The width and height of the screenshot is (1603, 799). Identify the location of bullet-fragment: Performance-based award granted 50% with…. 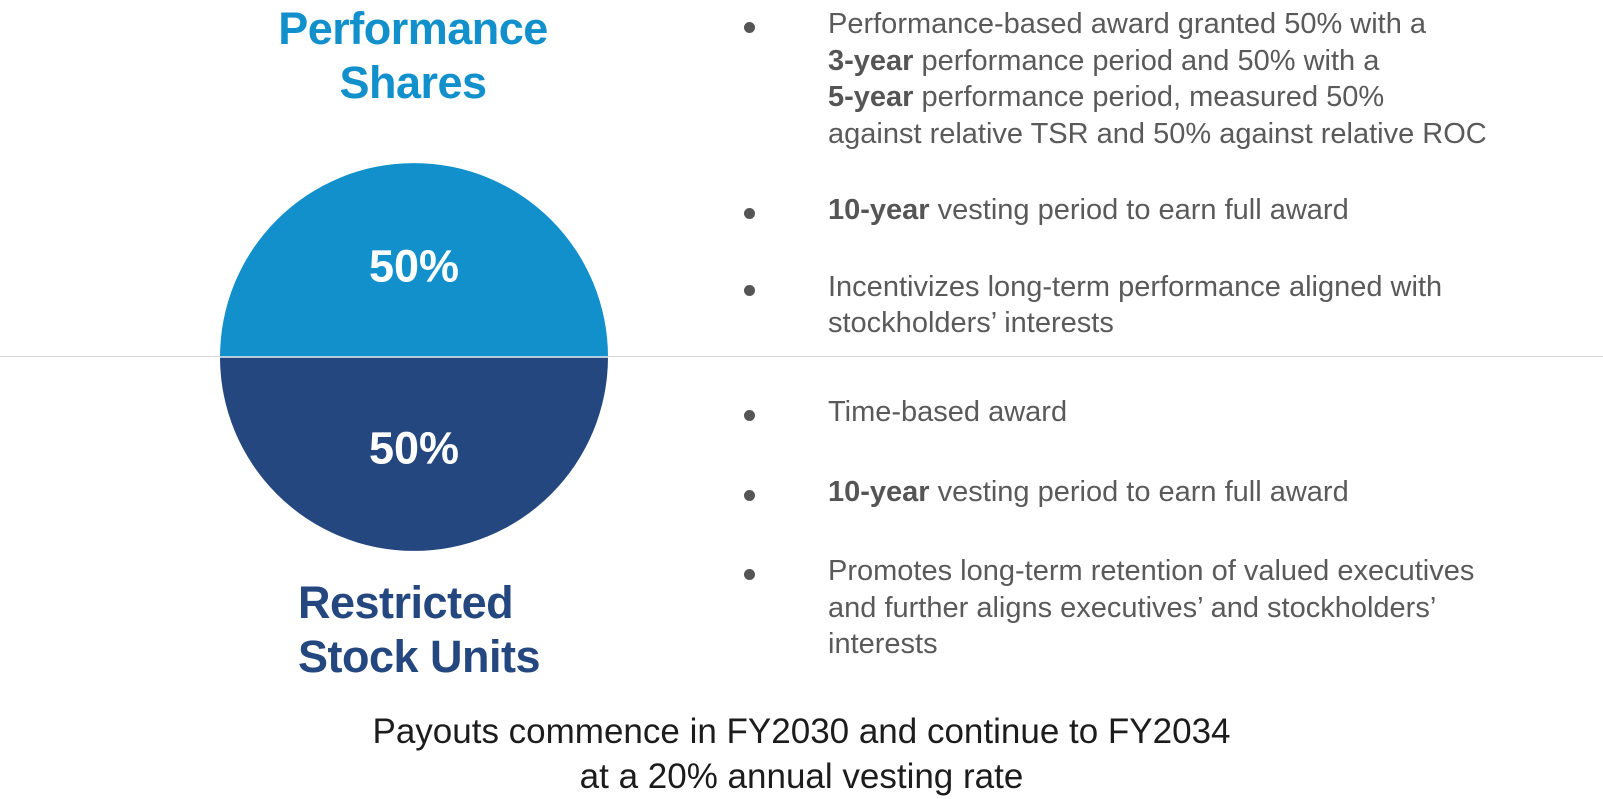
(1127, 24).